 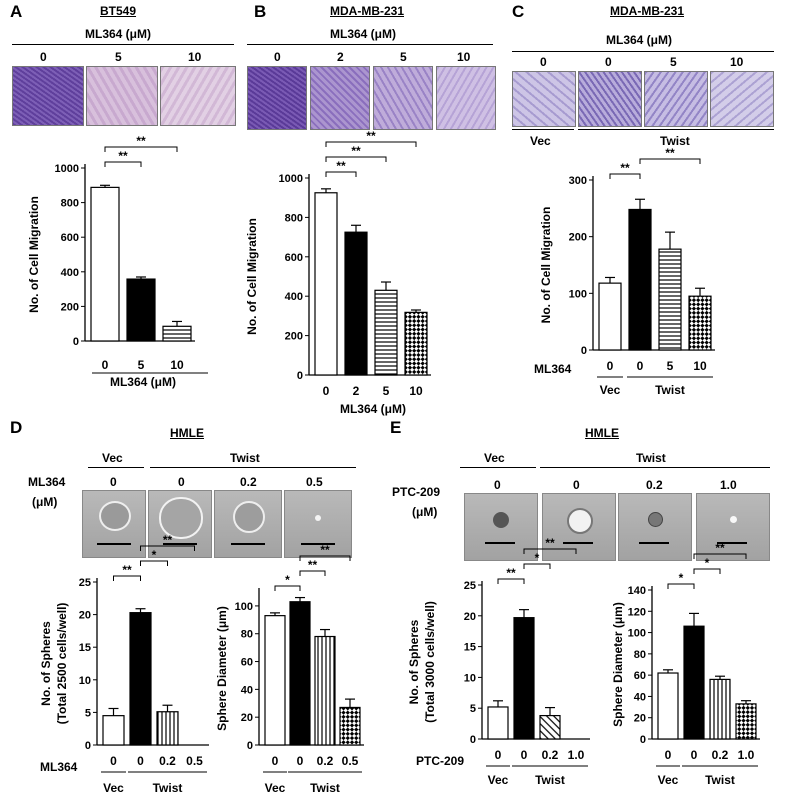 I want to click on panel-d-group-twist: Twist, so click(x=245, y=458).